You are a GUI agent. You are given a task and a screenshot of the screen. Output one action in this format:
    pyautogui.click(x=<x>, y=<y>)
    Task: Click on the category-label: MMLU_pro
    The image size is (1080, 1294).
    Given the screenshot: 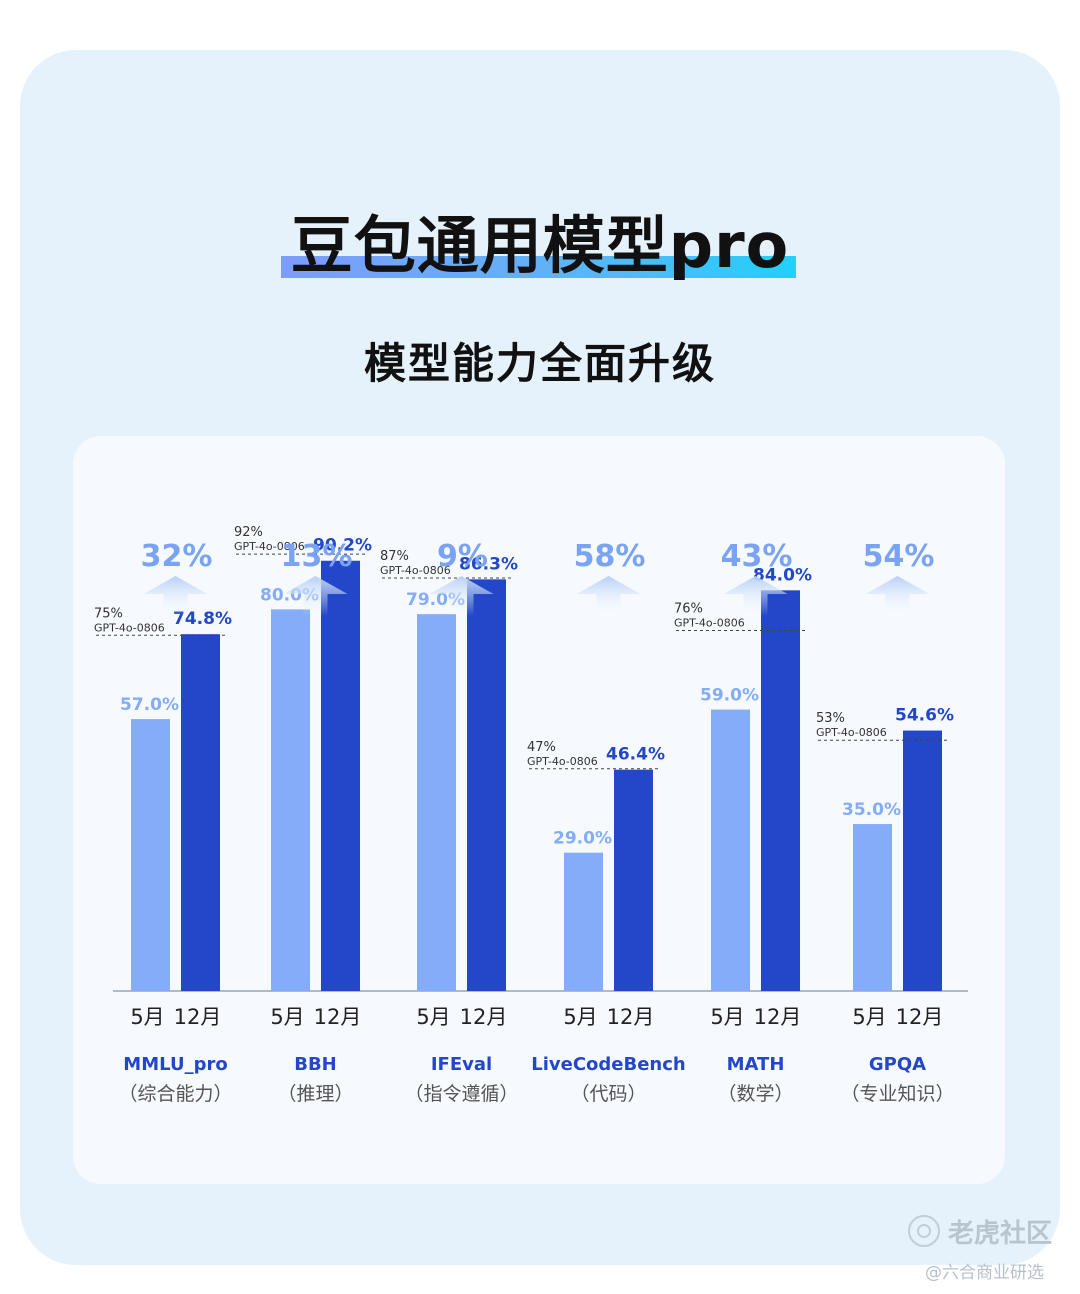 What is the action you would take?
    pyautogui.click(x=175, y=1064)
    